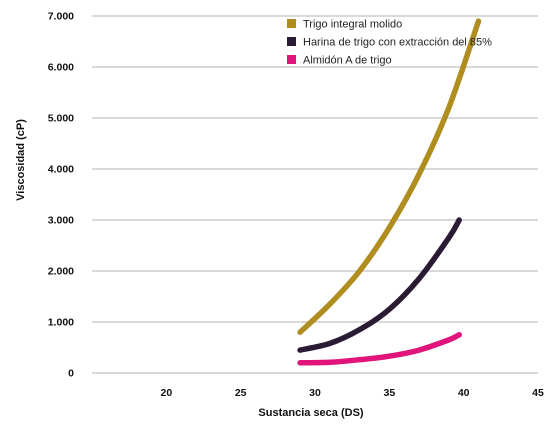 This screenshot has height=426, width=552. What do you see at coordinates (315, 393) in the screenshot?
I see `x-tick-label: 30` at bounding box center [315, 393].